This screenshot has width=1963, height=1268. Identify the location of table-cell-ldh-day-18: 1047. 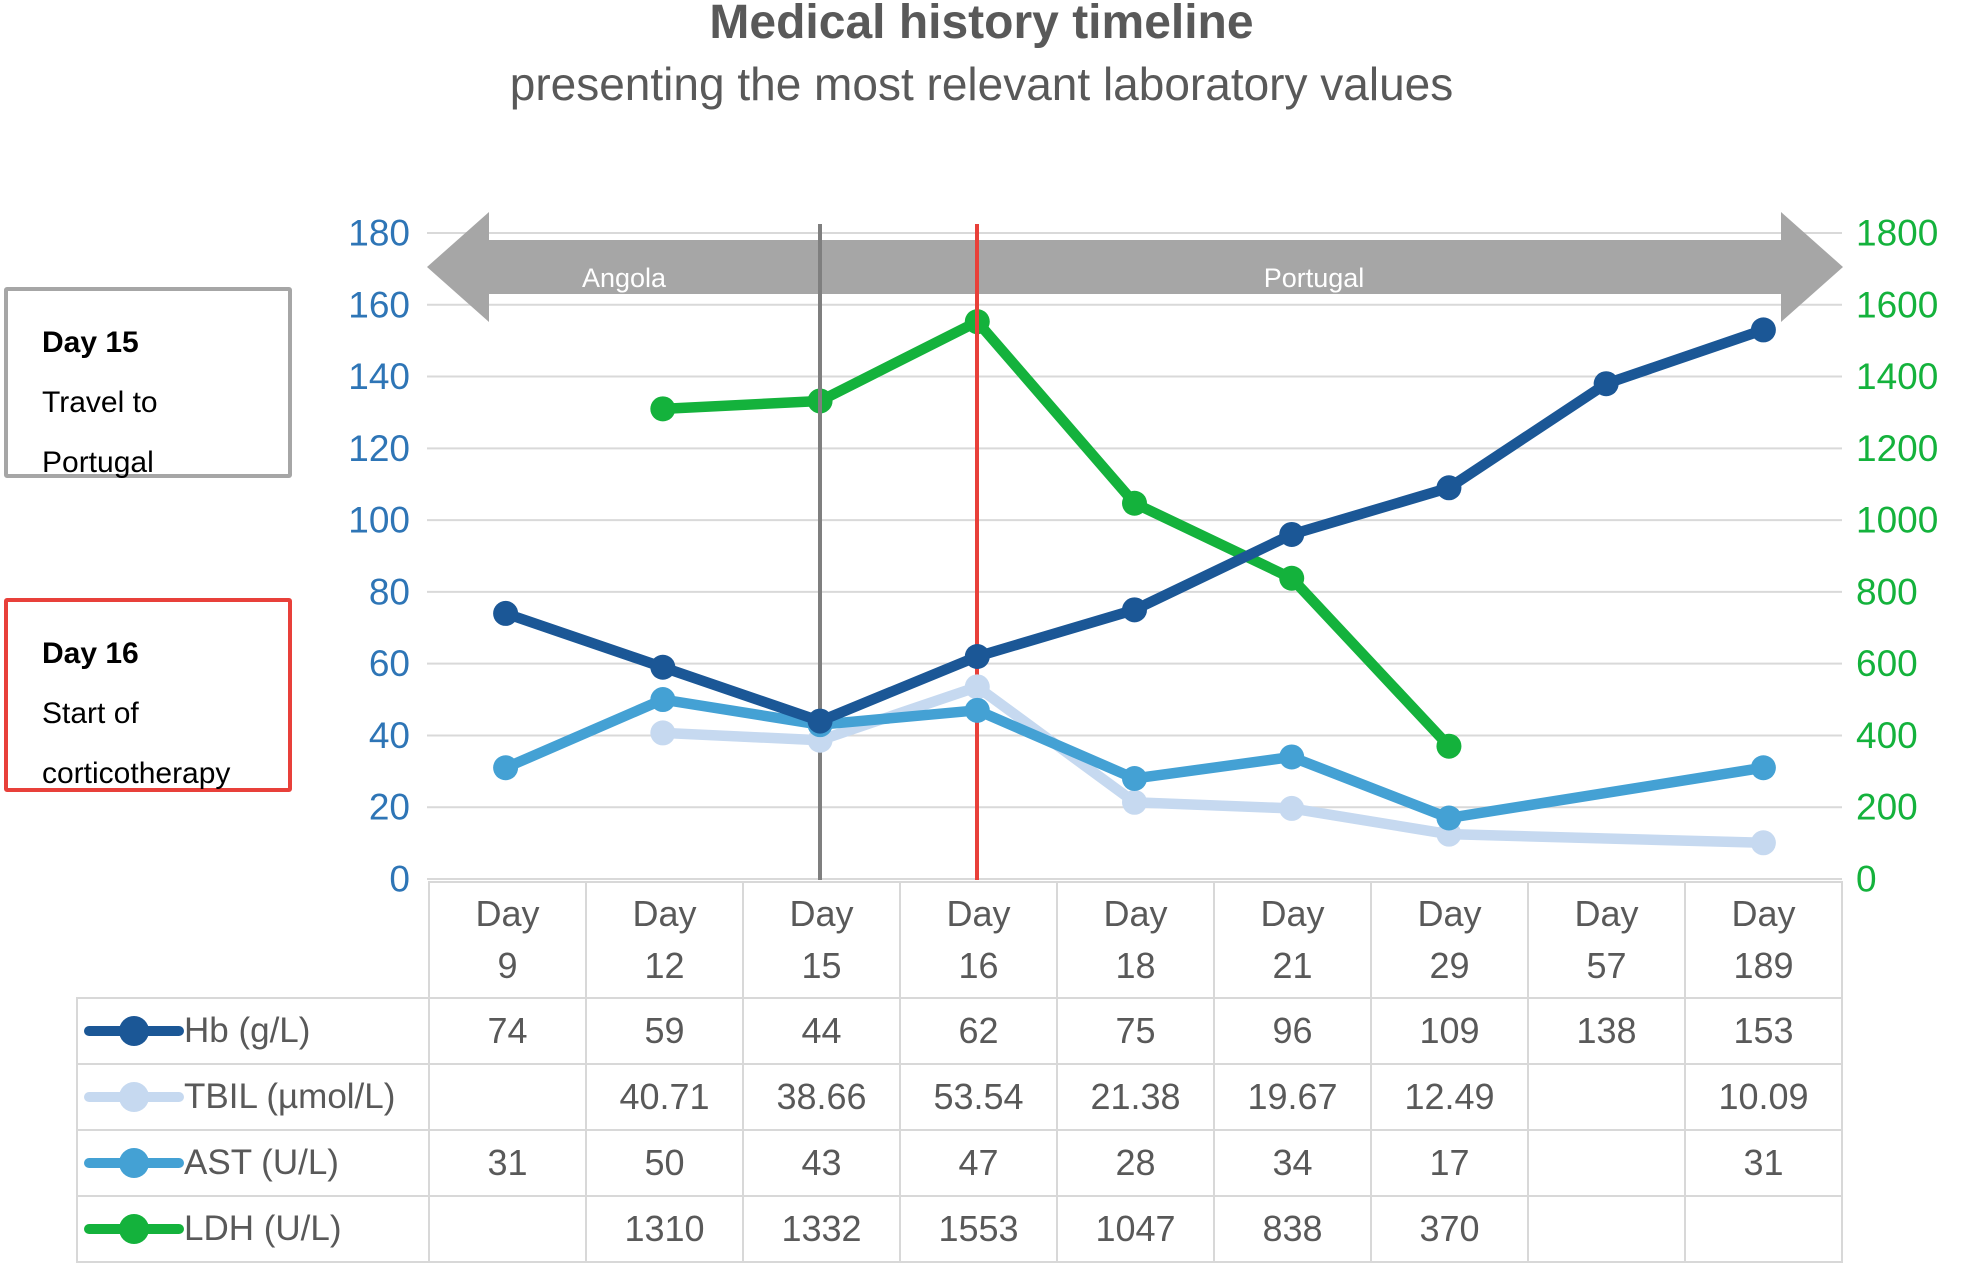
(1135, 1229).